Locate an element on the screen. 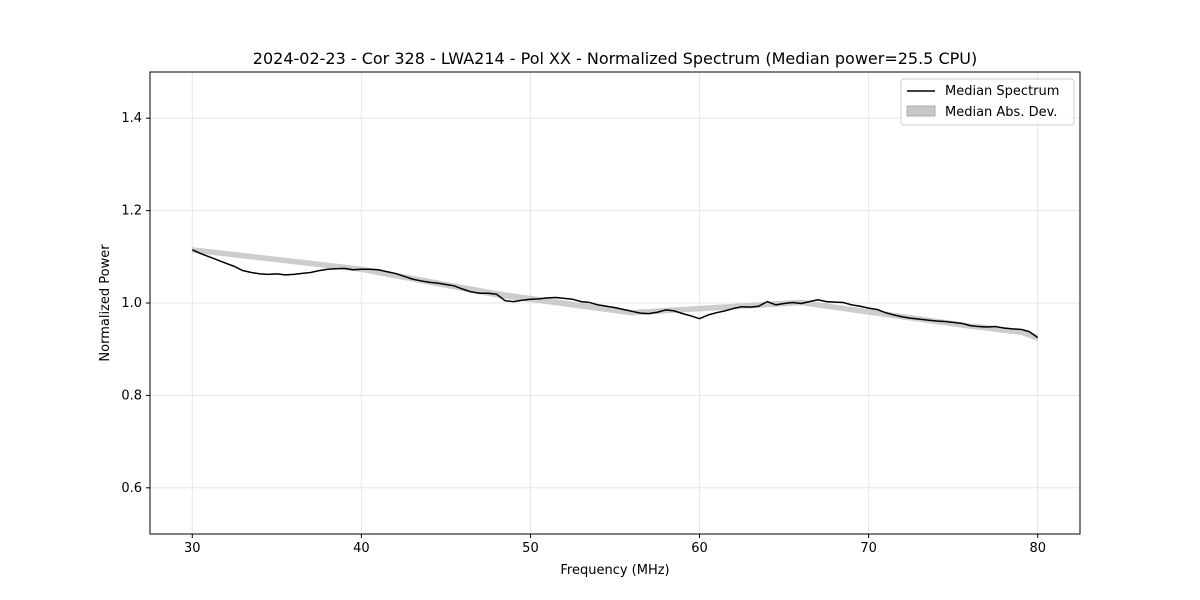  x-tick-label: 80 is located at coordinates (1037, 548).